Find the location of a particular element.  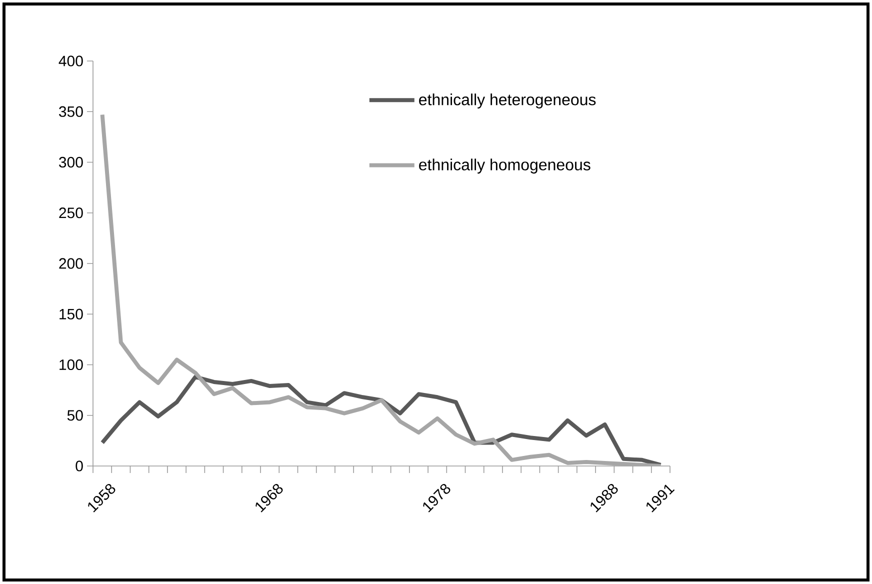

y-tick-label: 50 is located at coordinates (75, 415).